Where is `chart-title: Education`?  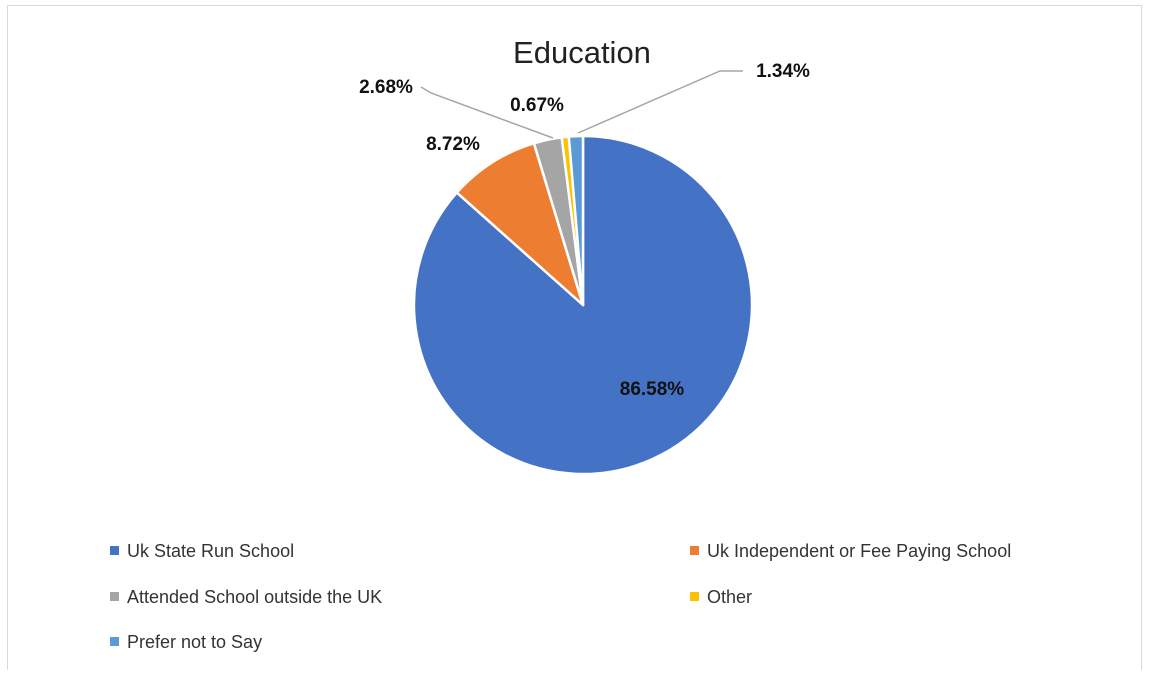 chart-title: Education is located at coordinates (582, 52).